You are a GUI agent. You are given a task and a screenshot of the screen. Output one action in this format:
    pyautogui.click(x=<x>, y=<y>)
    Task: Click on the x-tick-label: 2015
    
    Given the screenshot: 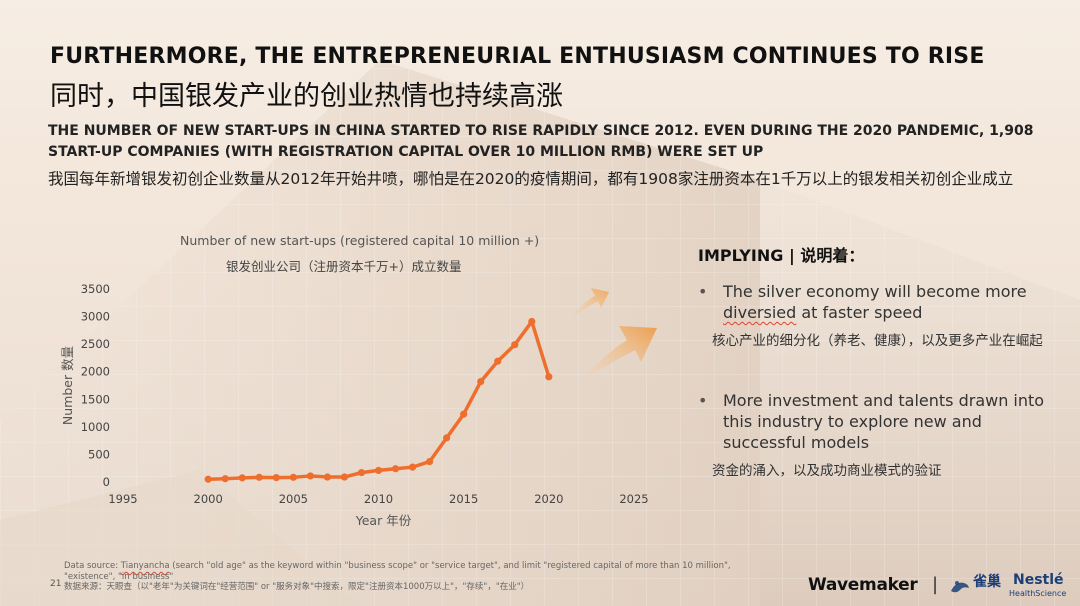 What is the action you would take?
    pyautogui.click(x=463, y=499)
    